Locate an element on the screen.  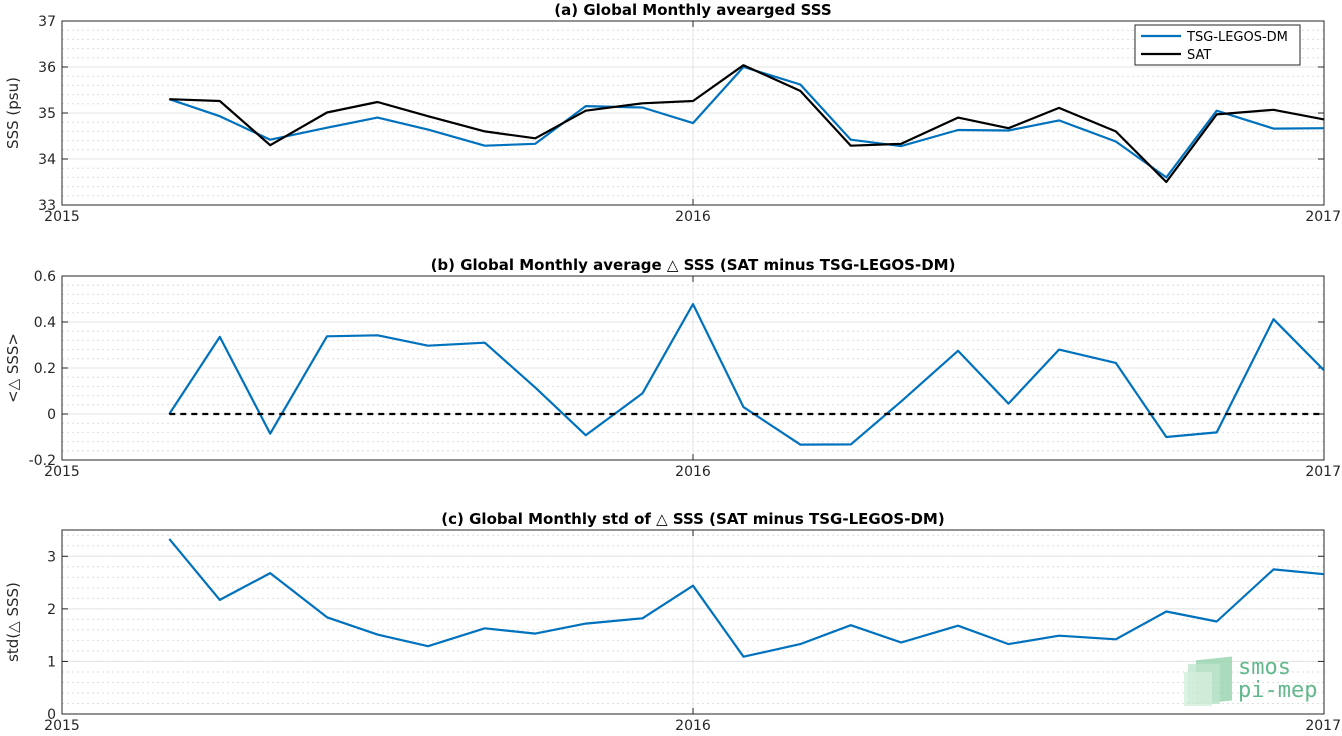
y-tick-label: 3 is located at coordinates (51, 557).